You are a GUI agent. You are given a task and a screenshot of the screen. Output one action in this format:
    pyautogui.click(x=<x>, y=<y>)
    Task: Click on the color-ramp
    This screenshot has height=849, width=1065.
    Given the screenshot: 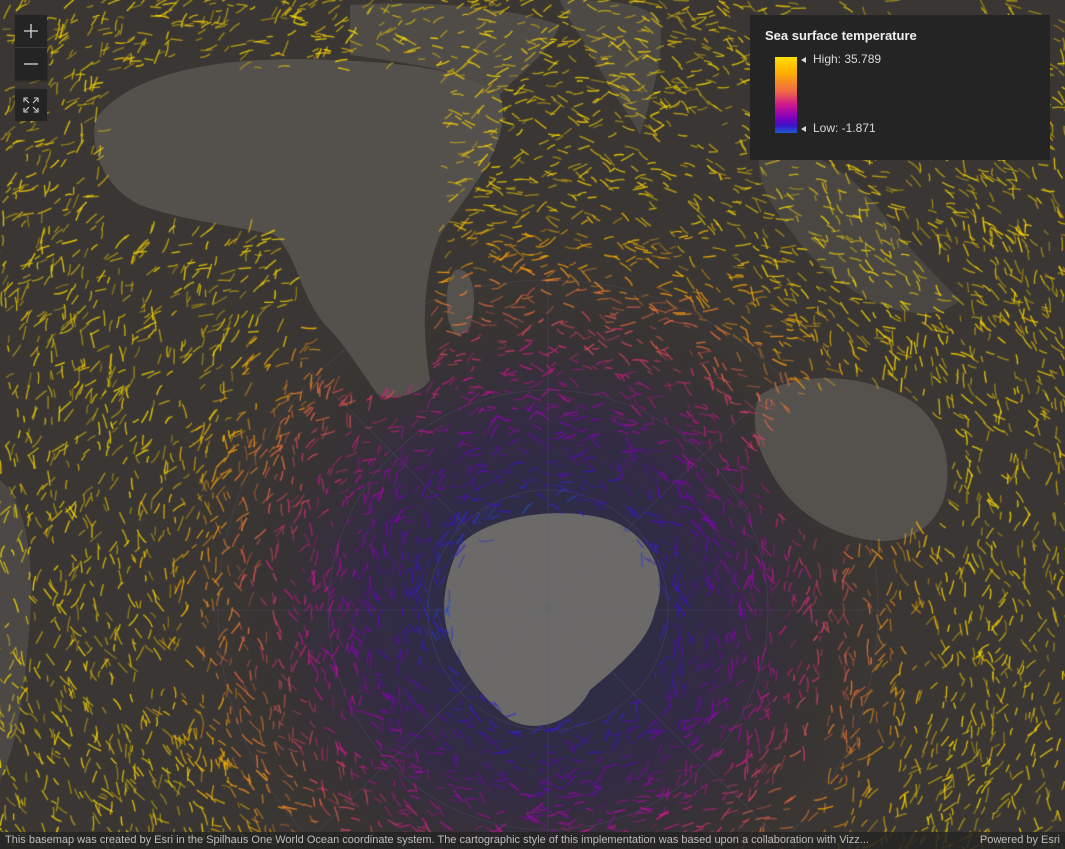 What is the action you would take?
    pyautogui.click(x=786, y=95)
    